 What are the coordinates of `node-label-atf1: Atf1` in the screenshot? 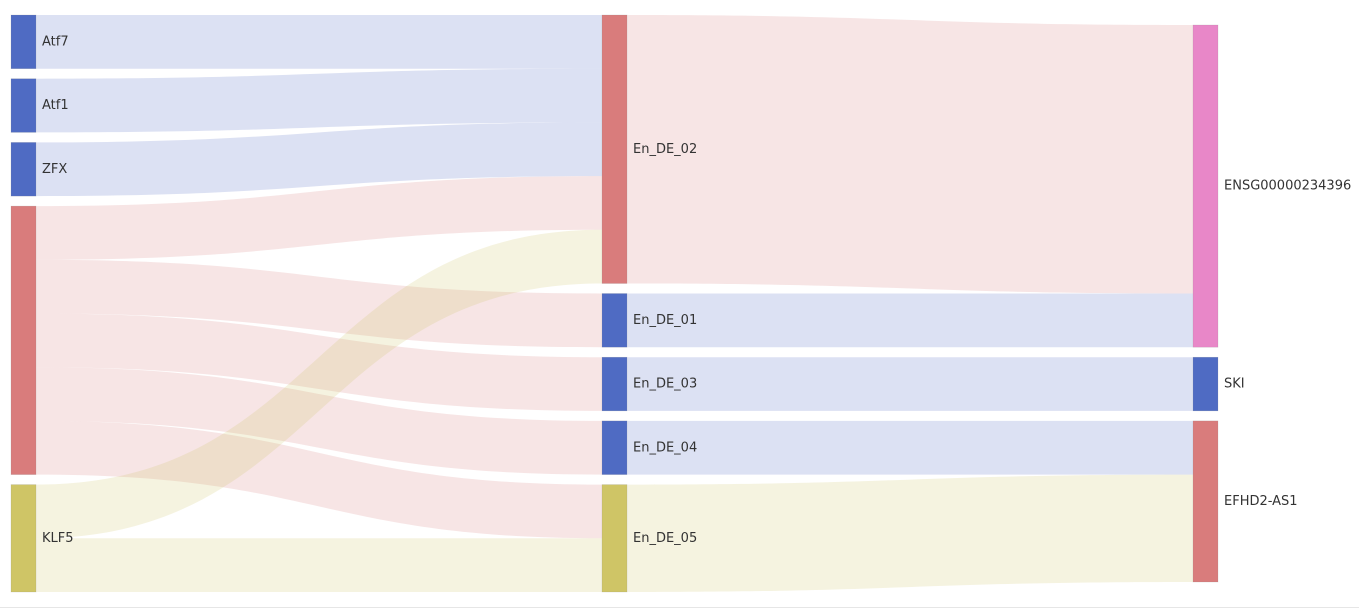 It's located at (55, 105).